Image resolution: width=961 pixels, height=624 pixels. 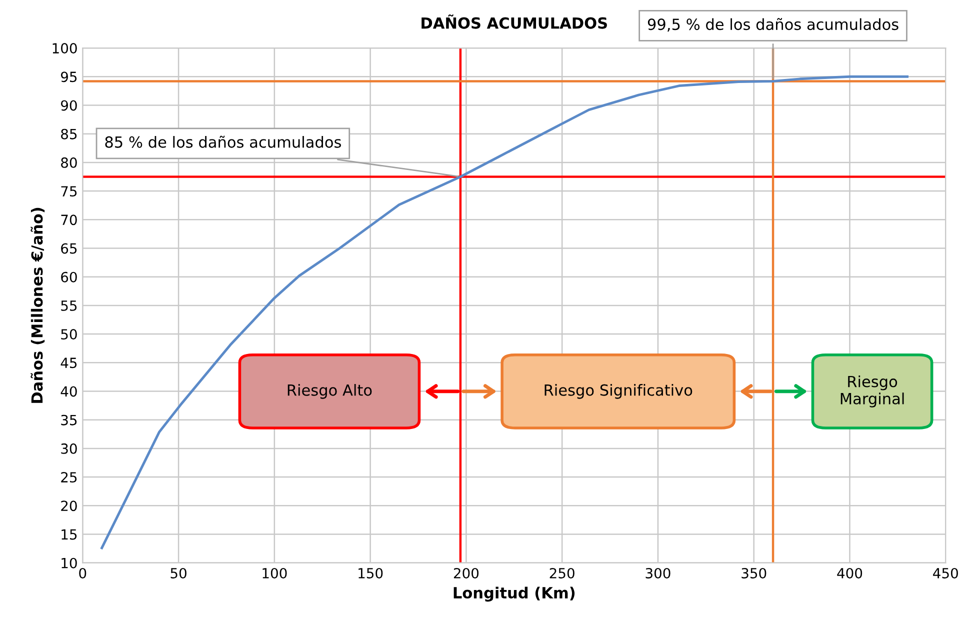 What do you see at coordinates (69, 563) in the screenshot?
I see `y-tick-label: 10` at bounding box center [69, 563].